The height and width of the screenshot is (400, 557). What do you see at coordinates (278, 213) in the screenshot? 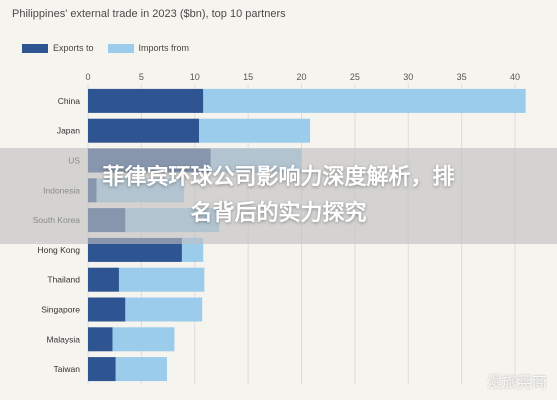
I see `headline-line-2: 名背后的实力探究` at bounding box center [278, 213].